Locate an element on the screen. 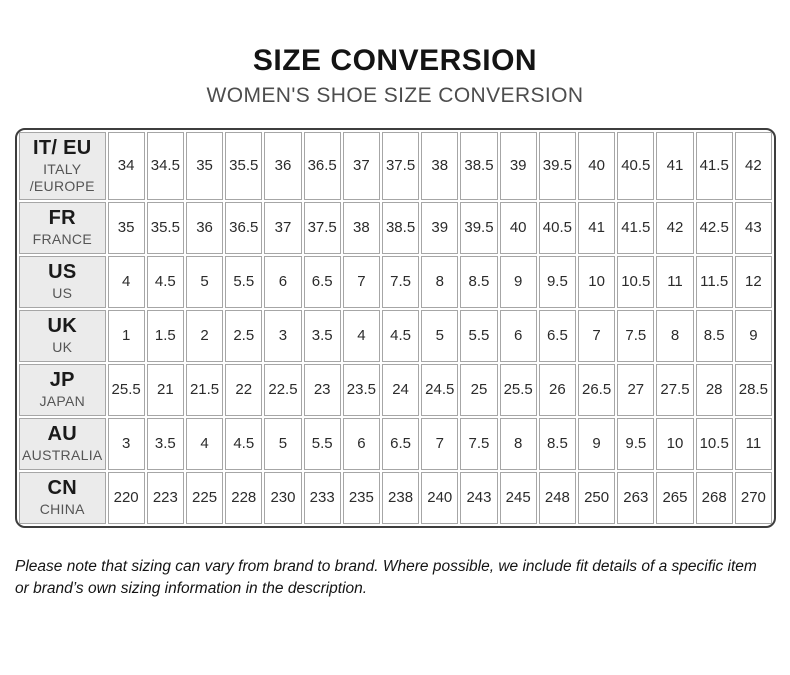 This screenshot has height=675, width=790. row-code: UK is located at coordinates (62, 326).